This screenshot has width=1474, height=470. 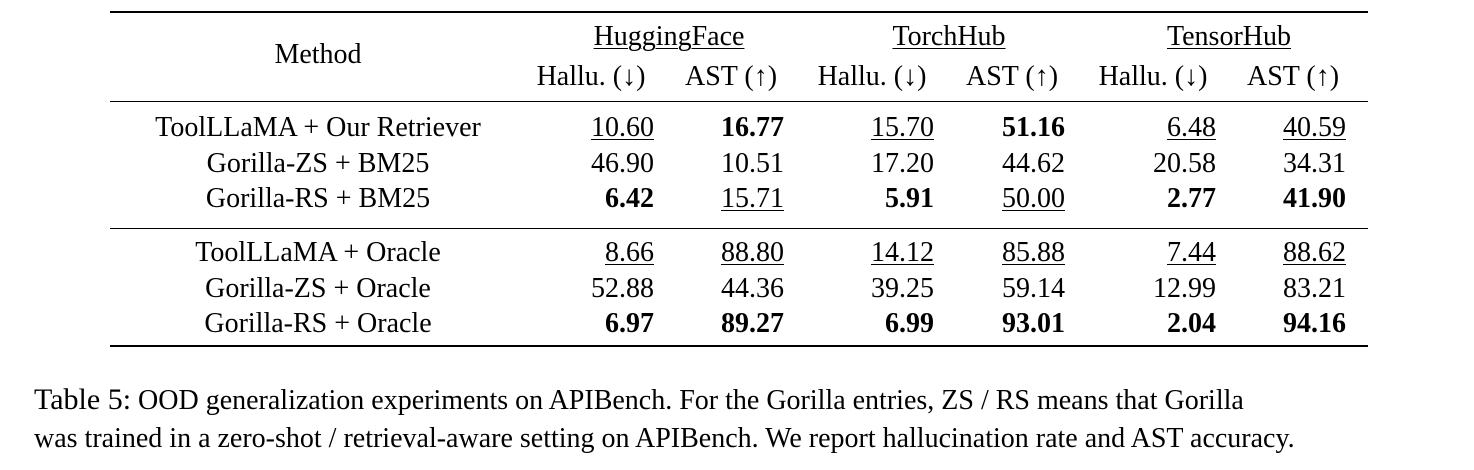 What do you see at coordinates (1033, 323) in the screenshot?
I see `table-cell: 93.01` at bounding box center [1033, 323].